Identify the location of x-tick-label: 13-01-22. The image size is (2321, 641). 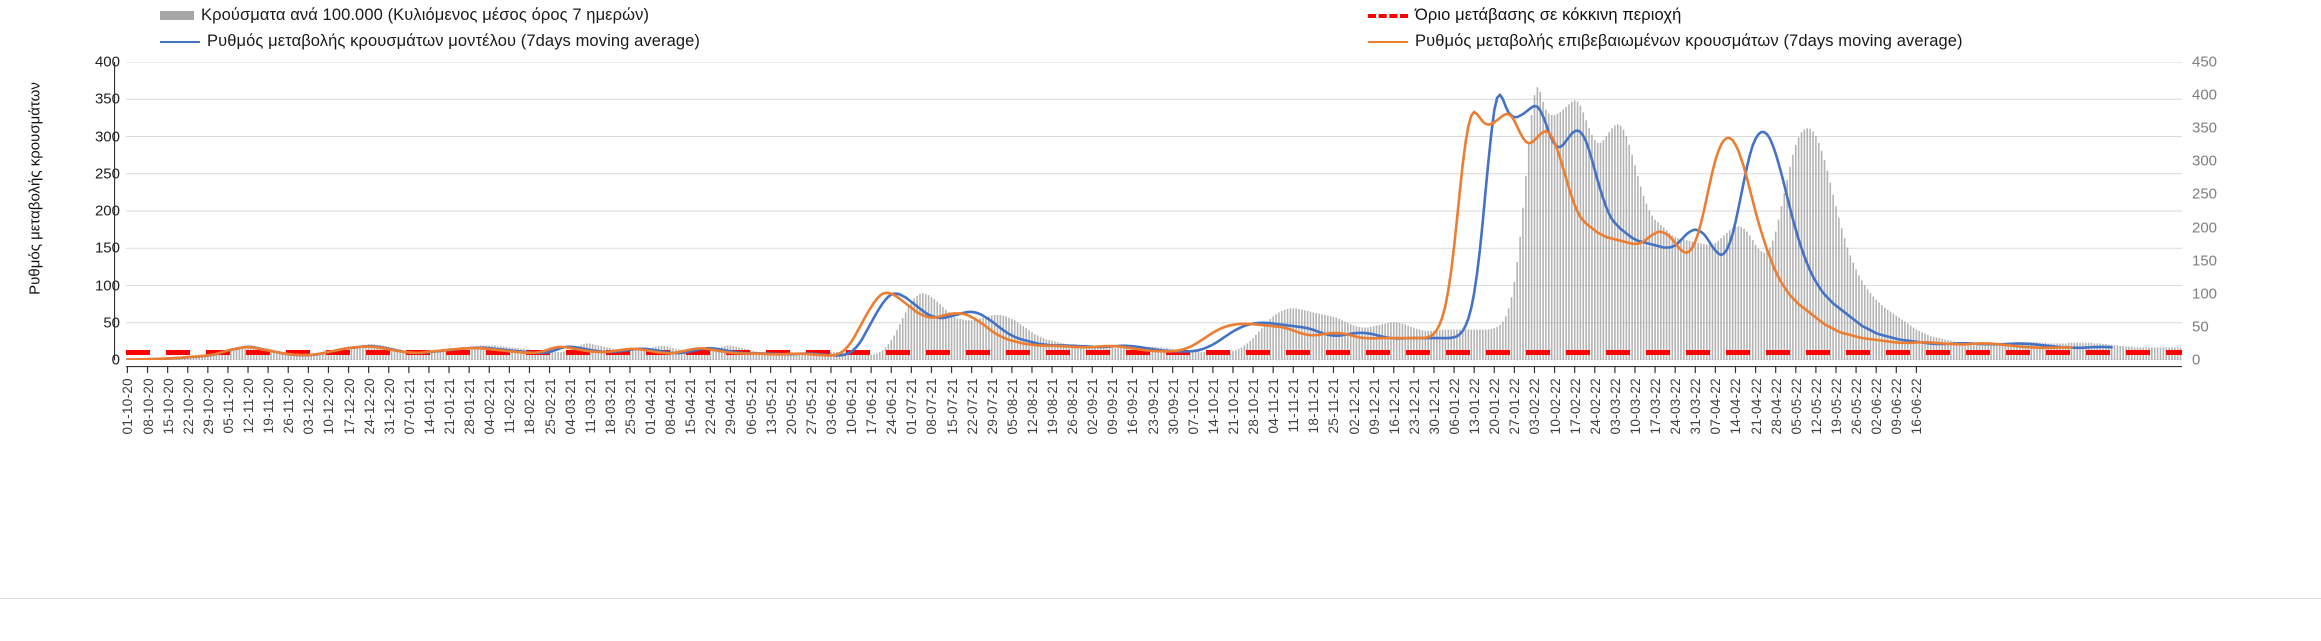
(1475, 406).